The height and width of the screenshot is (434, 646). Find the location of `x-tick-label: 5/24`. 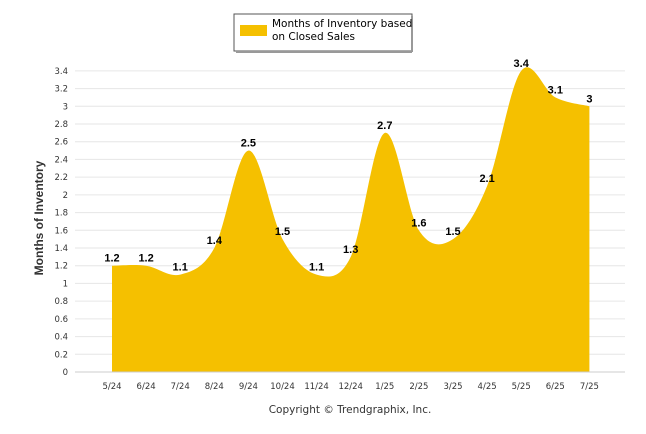

x-tick-label: 5/24 is located at coordinates (111, 387).